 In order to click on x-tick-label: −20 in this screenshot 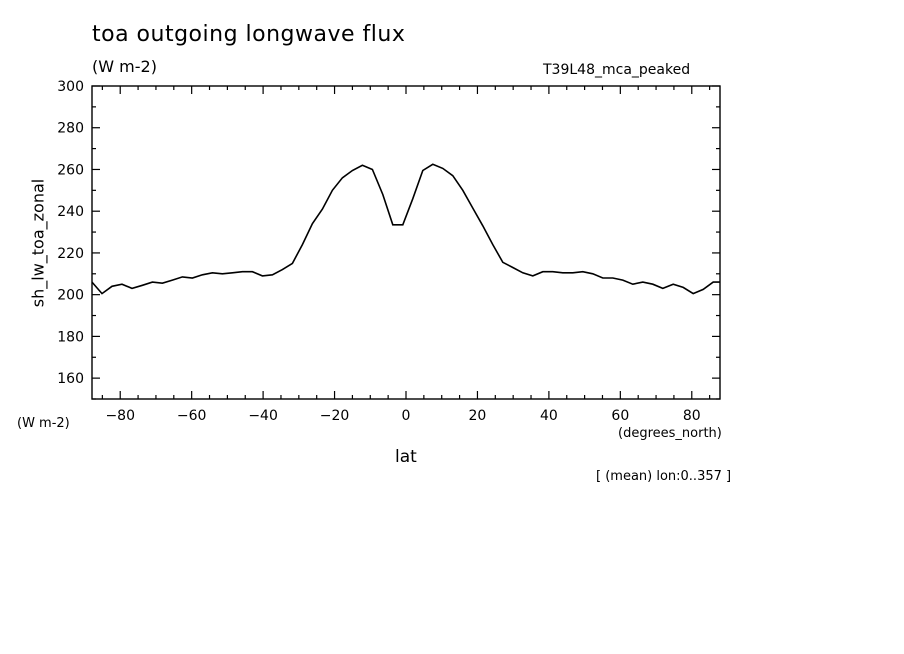, I will do `click(335, 416)`.